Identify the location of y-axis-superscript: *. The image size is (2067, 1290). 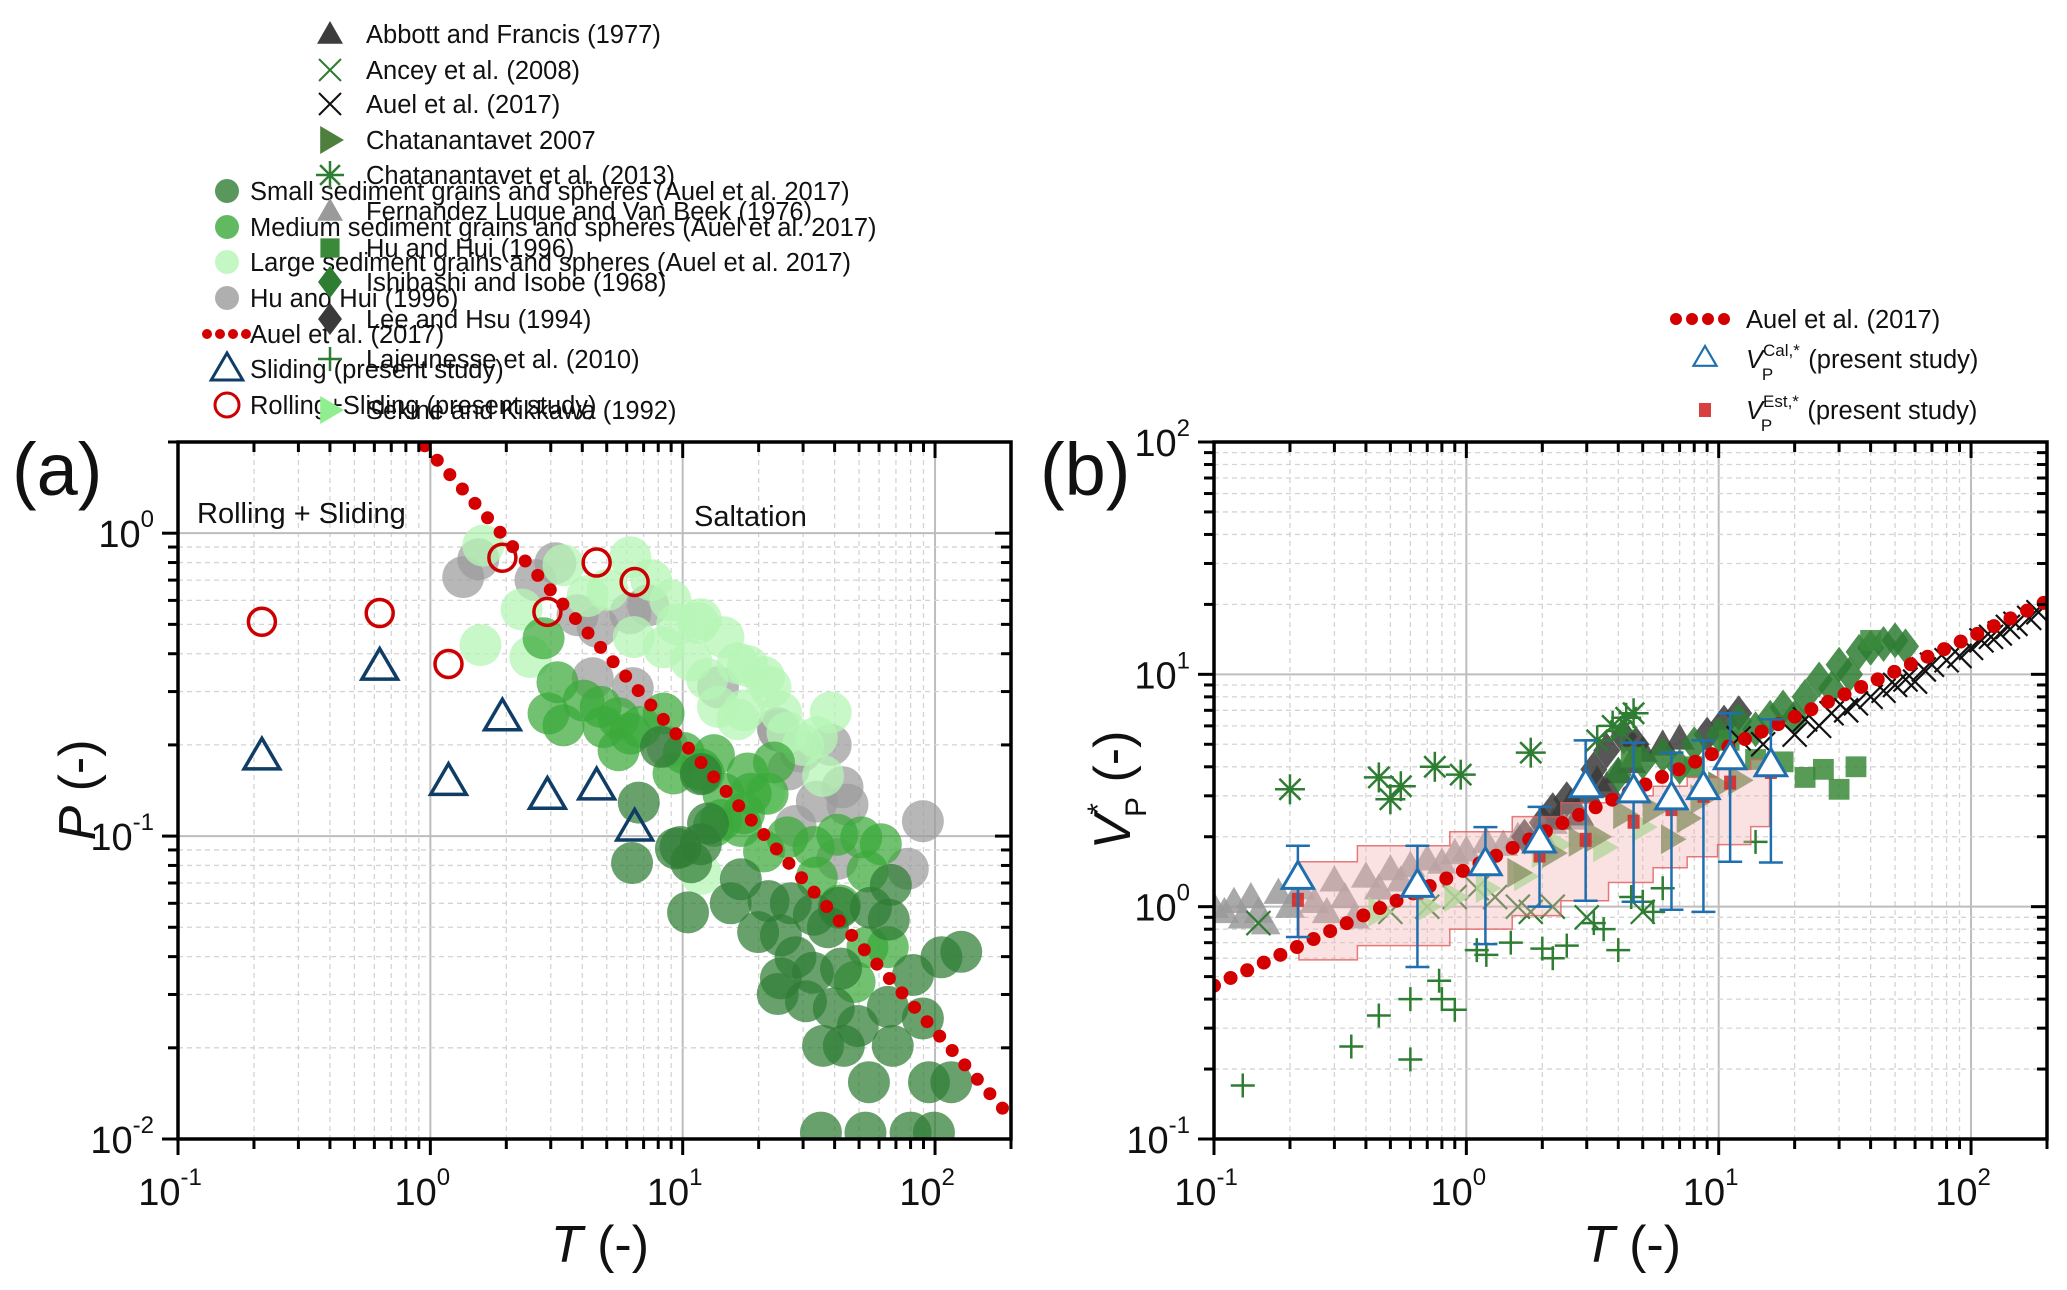
(1098, 809).